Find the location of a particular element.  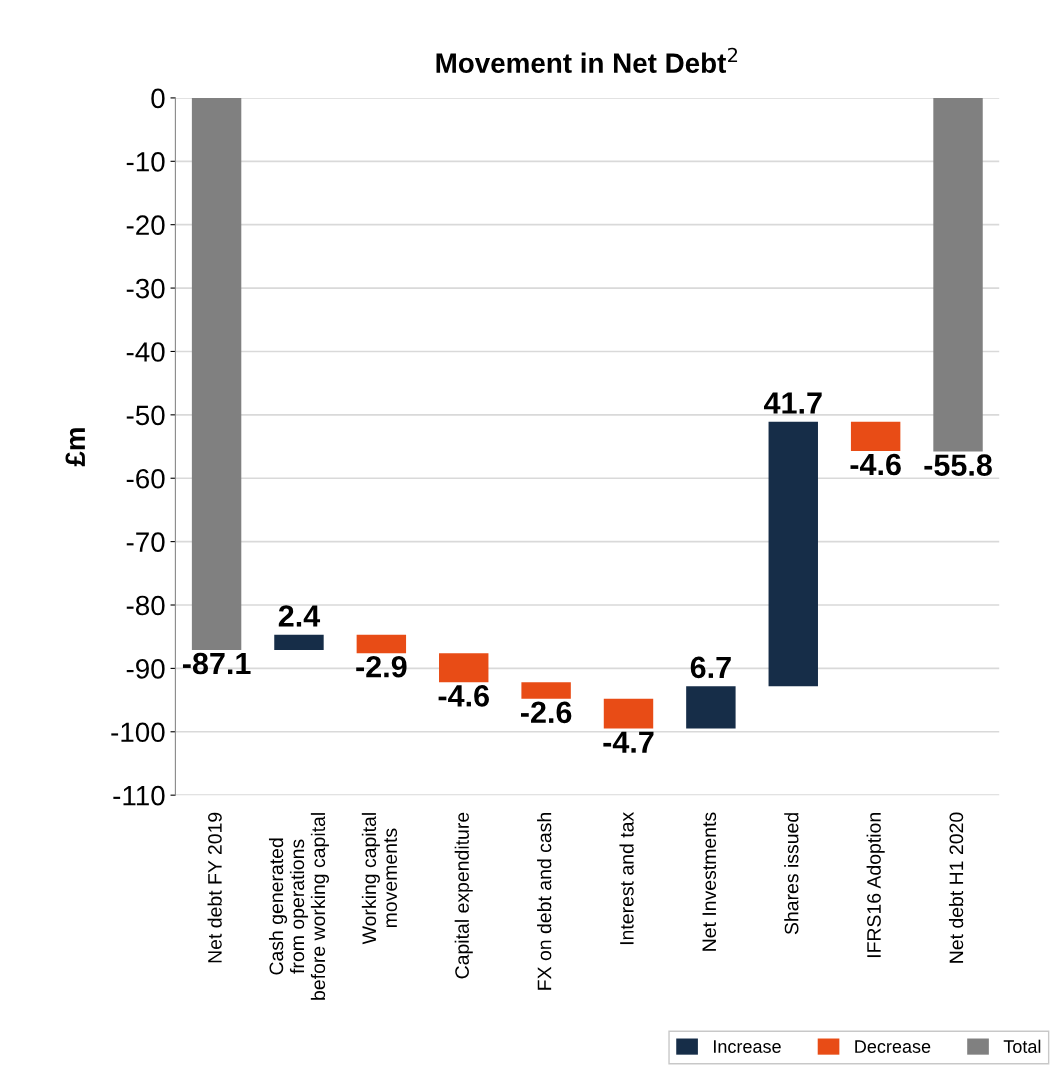

data-label: -2.9 is located at coordinates (381, 666).